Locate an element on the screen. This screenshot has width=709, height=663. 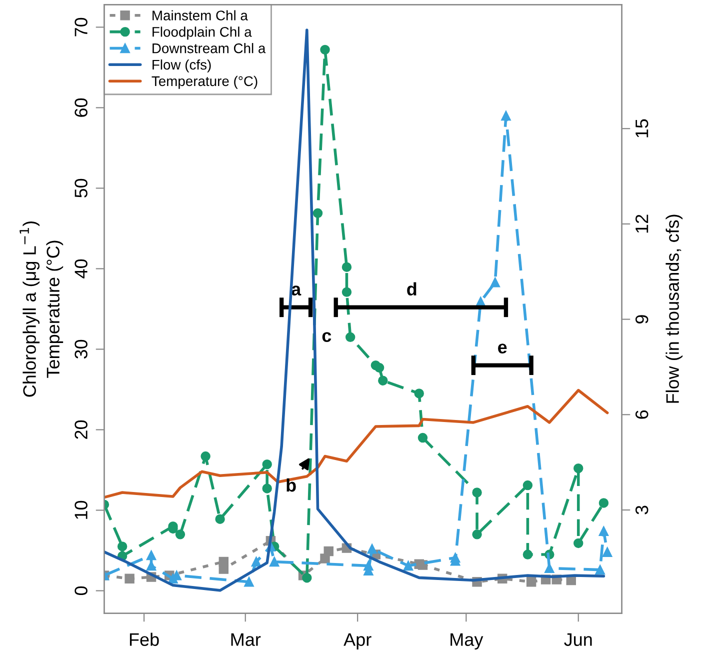
y-tick-label: 20 is located at coordinates (81, 429).